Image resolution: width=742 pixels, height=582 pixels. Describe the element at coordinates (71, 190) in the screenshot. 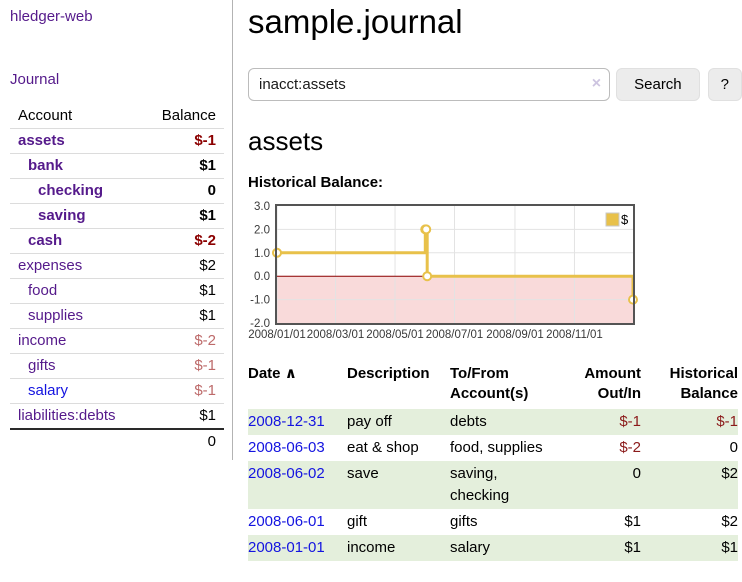

I see `account-link: checking` at that location.